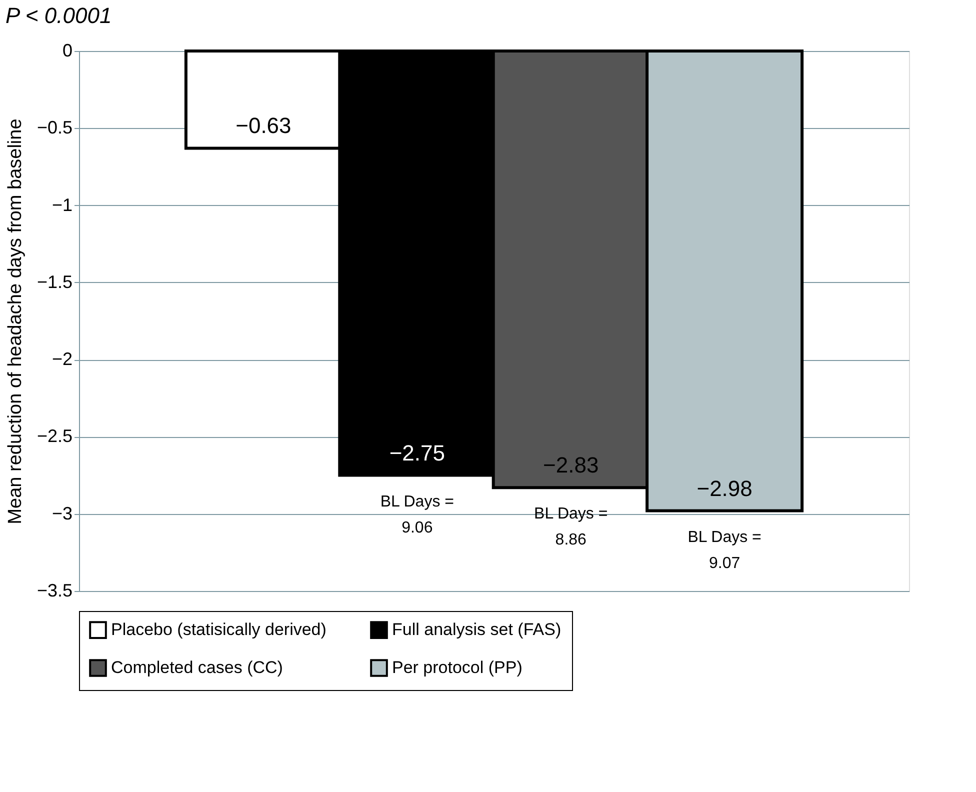 The height and width of the screenshot is (792, 976). I want to click on y-tick-label: −2, so click(62, 359).